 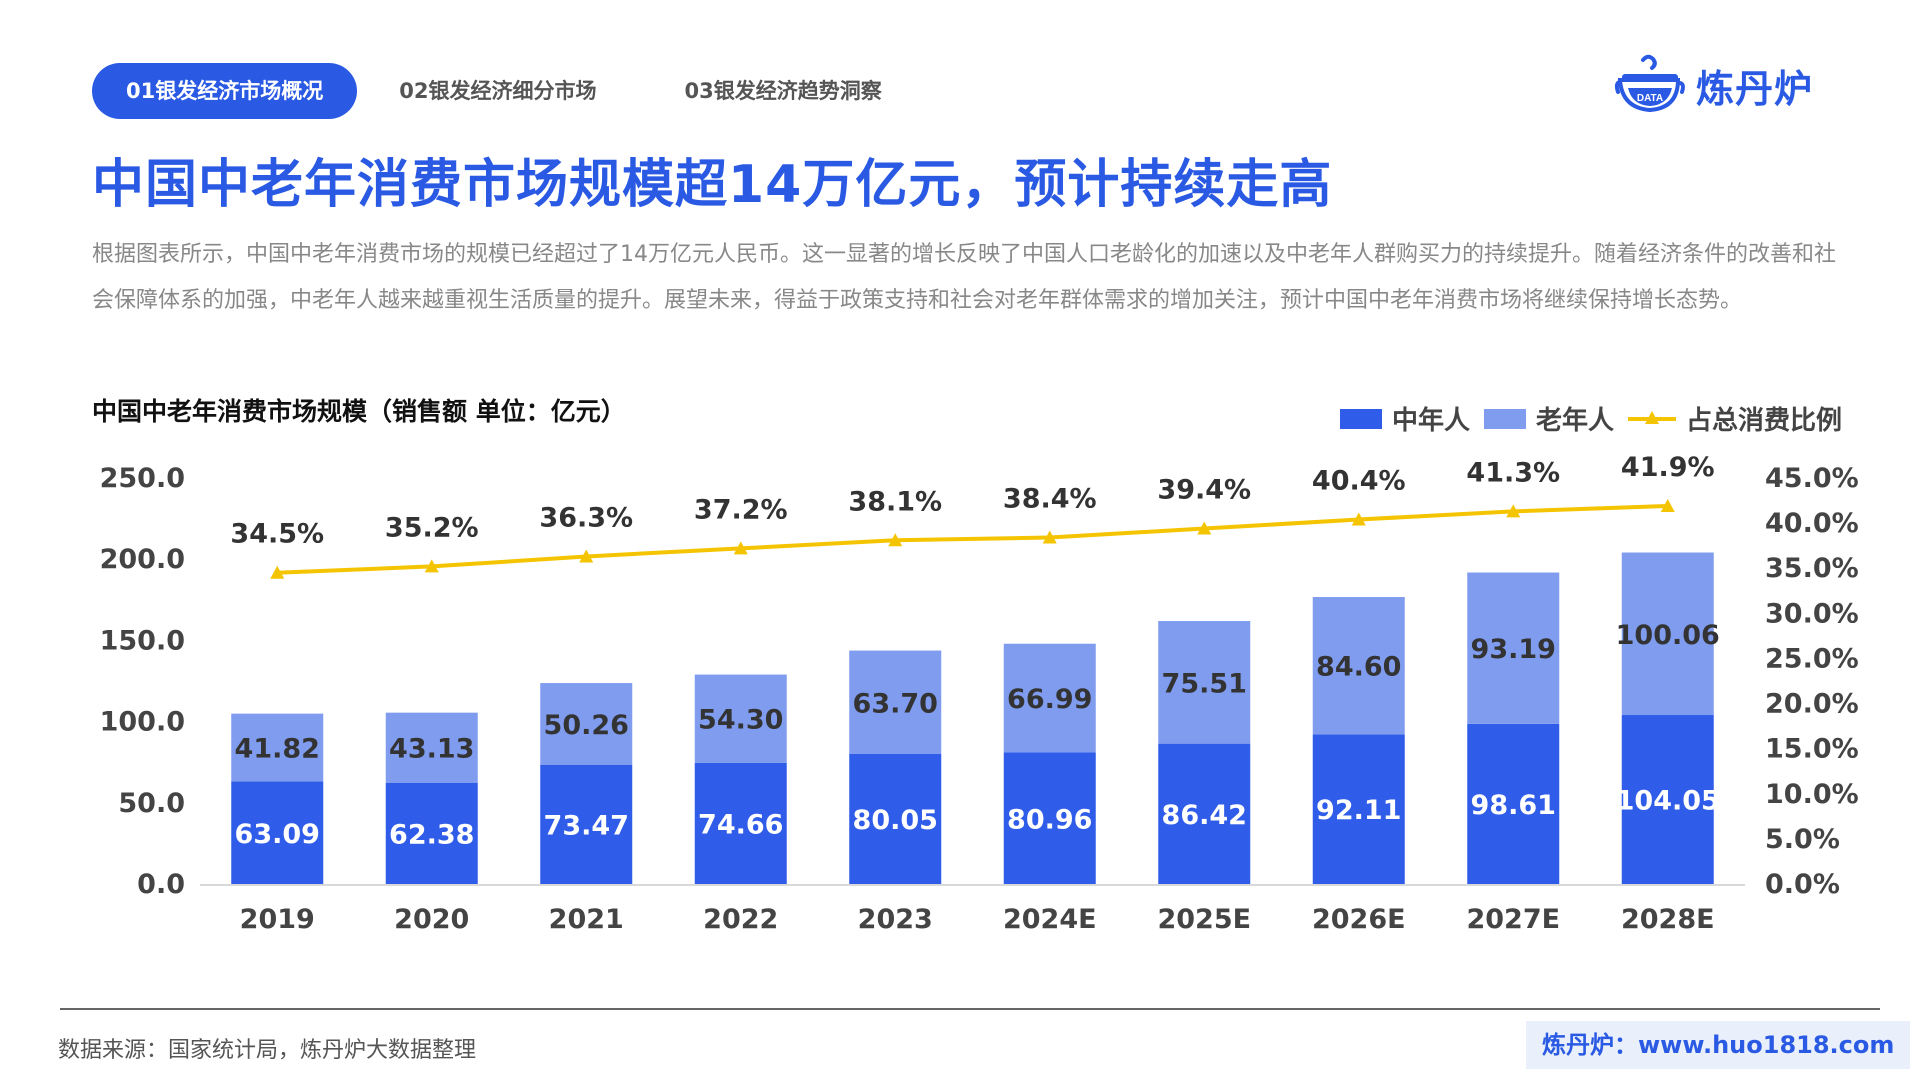 I want to click on site-link: 炼丹炉：www.huo1818.com, so click(x=1718, y=1045).